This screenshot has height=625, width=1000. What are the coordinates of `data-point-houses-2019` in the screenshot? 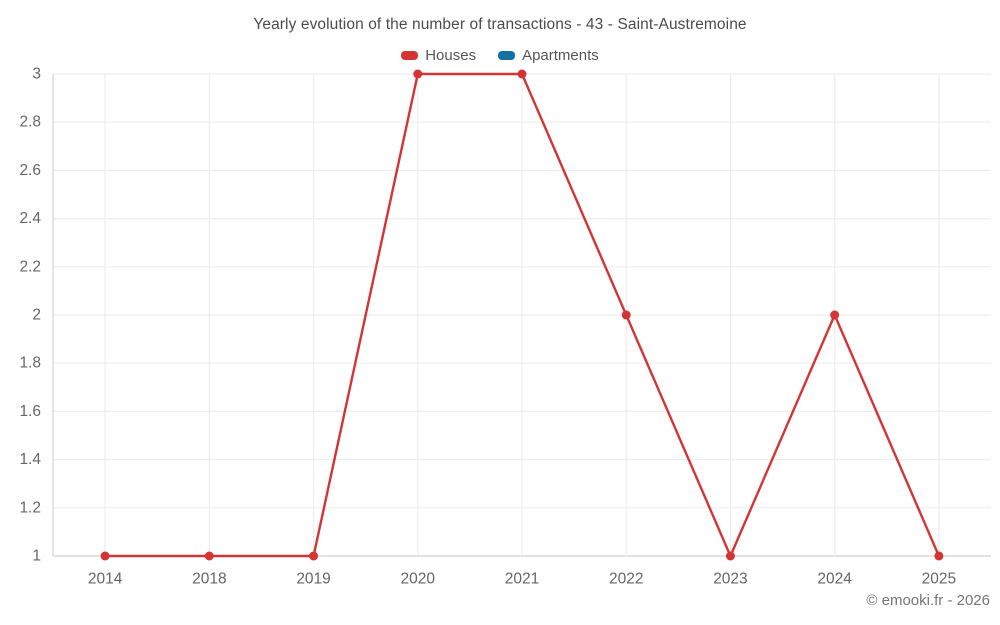 It's located at (314, 556).